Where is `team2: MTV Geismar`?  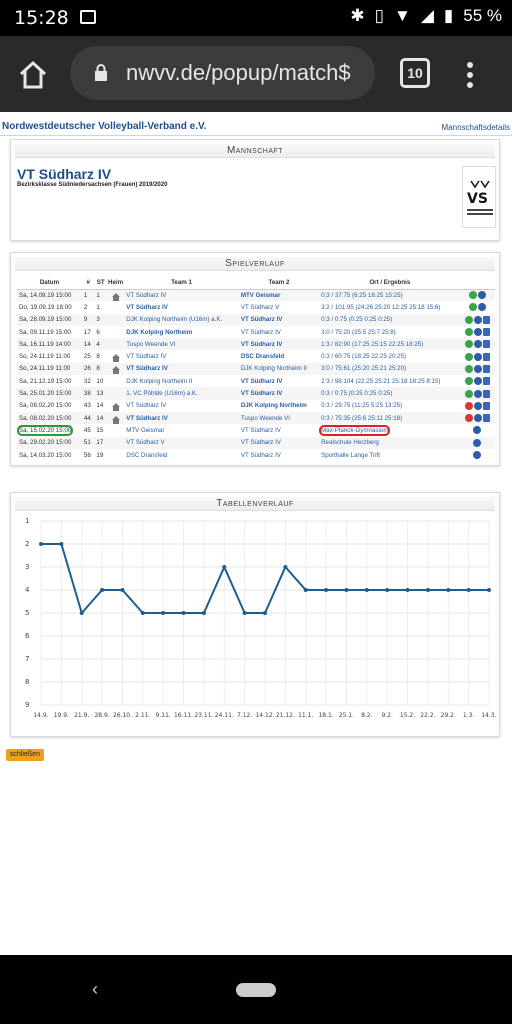 team2: MTV Geismar is located at coordinates (279, 295).